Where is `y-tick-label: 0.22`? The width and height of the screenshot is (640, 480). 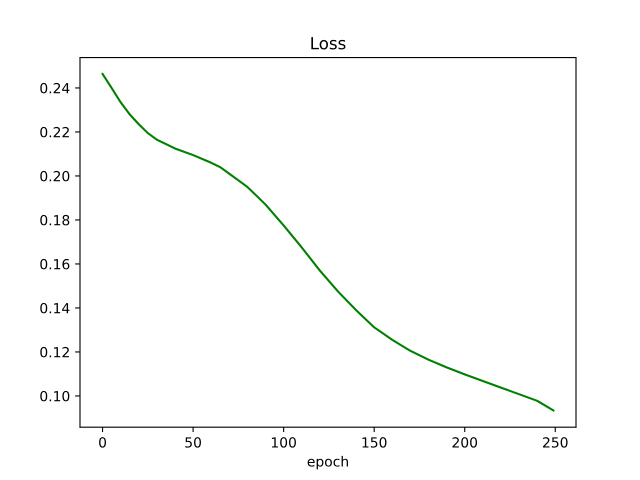
y-tick-label: 0.22 is located at coordinates (54, 132).